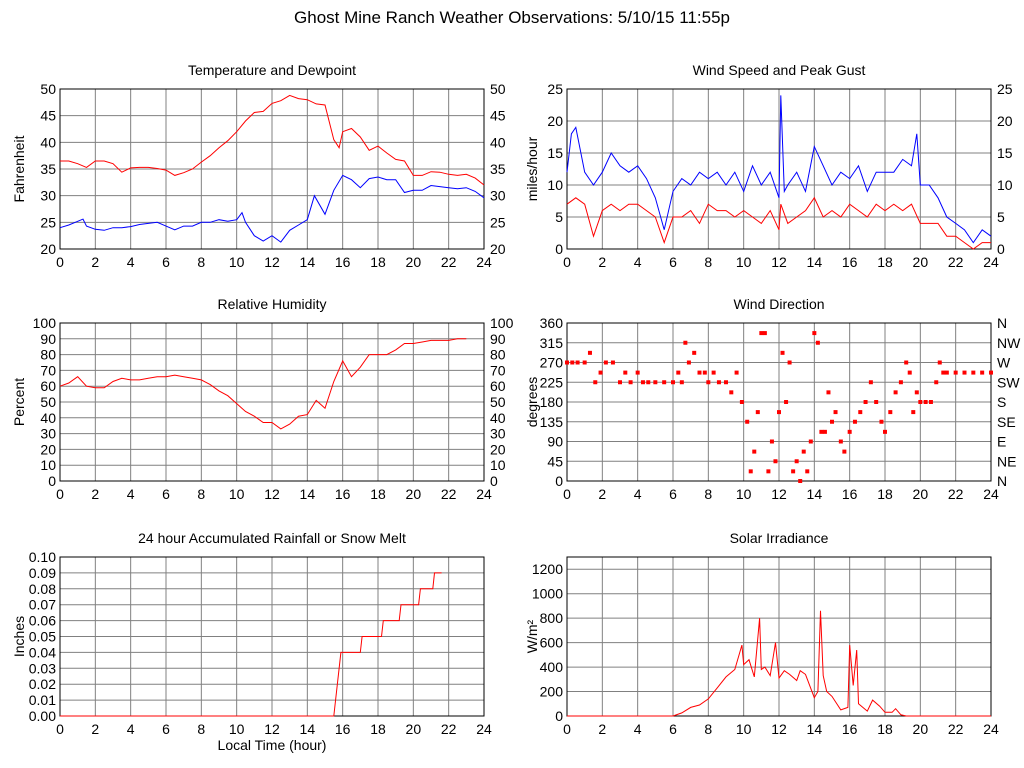  I want to click on y-tick-label-right: 100, so click(502, 323).